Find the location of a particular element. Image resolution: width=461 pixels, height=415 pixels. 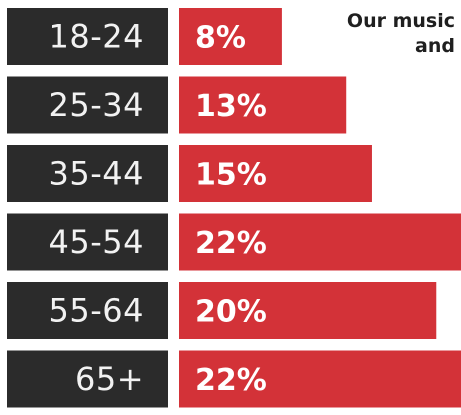

category-label: 65+ is located at coordinates (109, 379).